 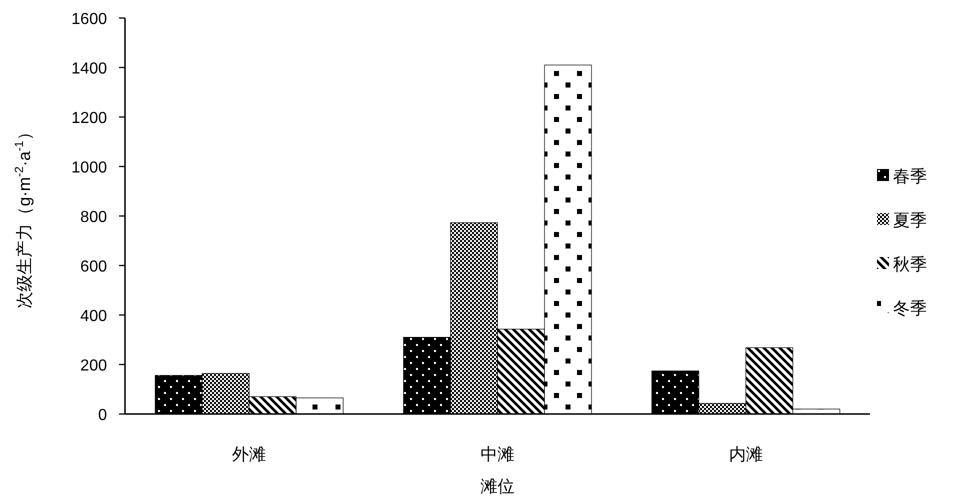 What do you see at coordinates (89, 19) in the screenshot?
I see `y-tick-label: 1600` at bounding box center [89, 19].